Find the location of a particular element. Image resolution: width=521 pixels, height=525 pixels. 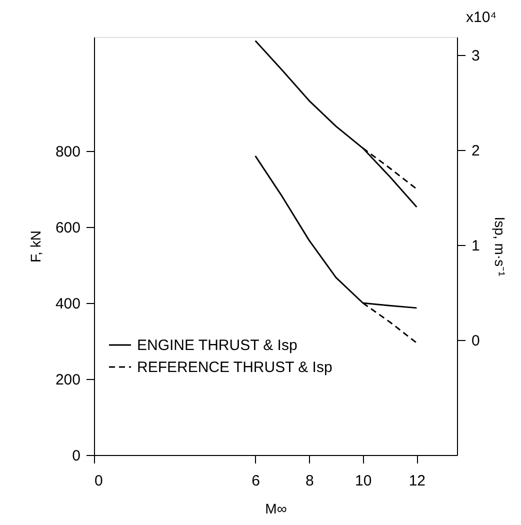

y2-axis-title: Isp, m·s⁻¹ is located at coordinates (500, 246).